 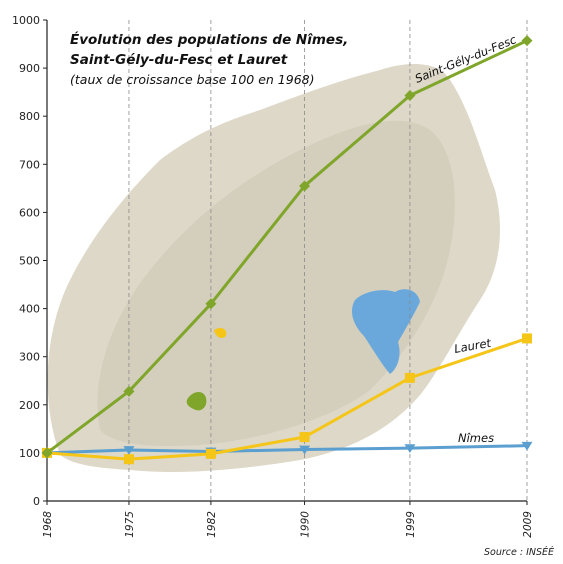 What do you see at coordinates (29, 357) in the screenshot?
I see `y-tick-label: 300` at bounding box center [29, 357].